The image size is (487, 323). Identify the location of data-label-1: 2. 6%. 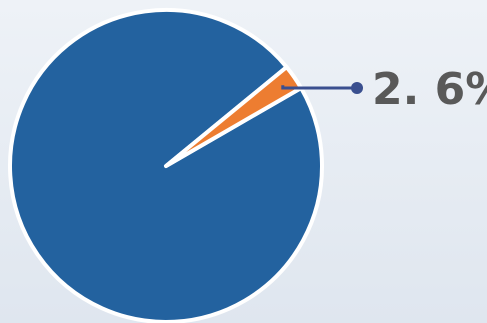
(429, 89).